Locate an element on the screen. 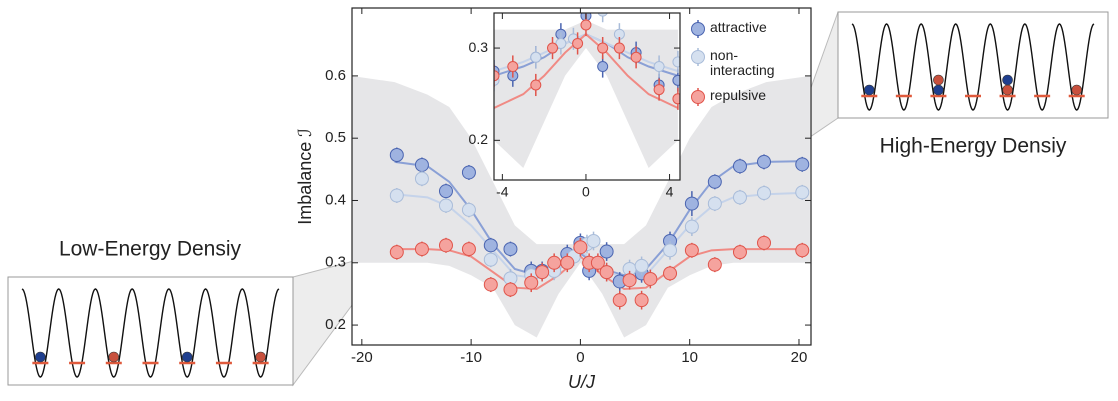  y-tick-label: 0.5 is located at coordinates (335, 137).